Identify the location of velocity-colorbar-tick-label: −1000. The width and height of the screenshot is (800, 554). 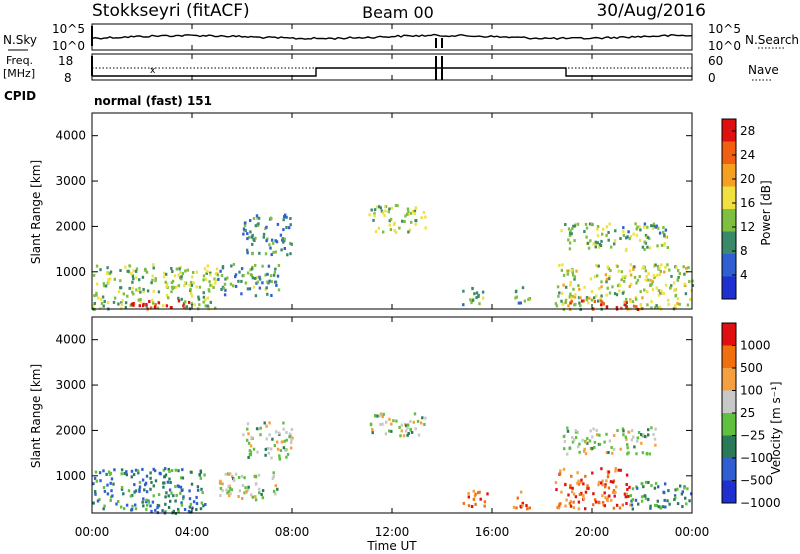
(760, 503).